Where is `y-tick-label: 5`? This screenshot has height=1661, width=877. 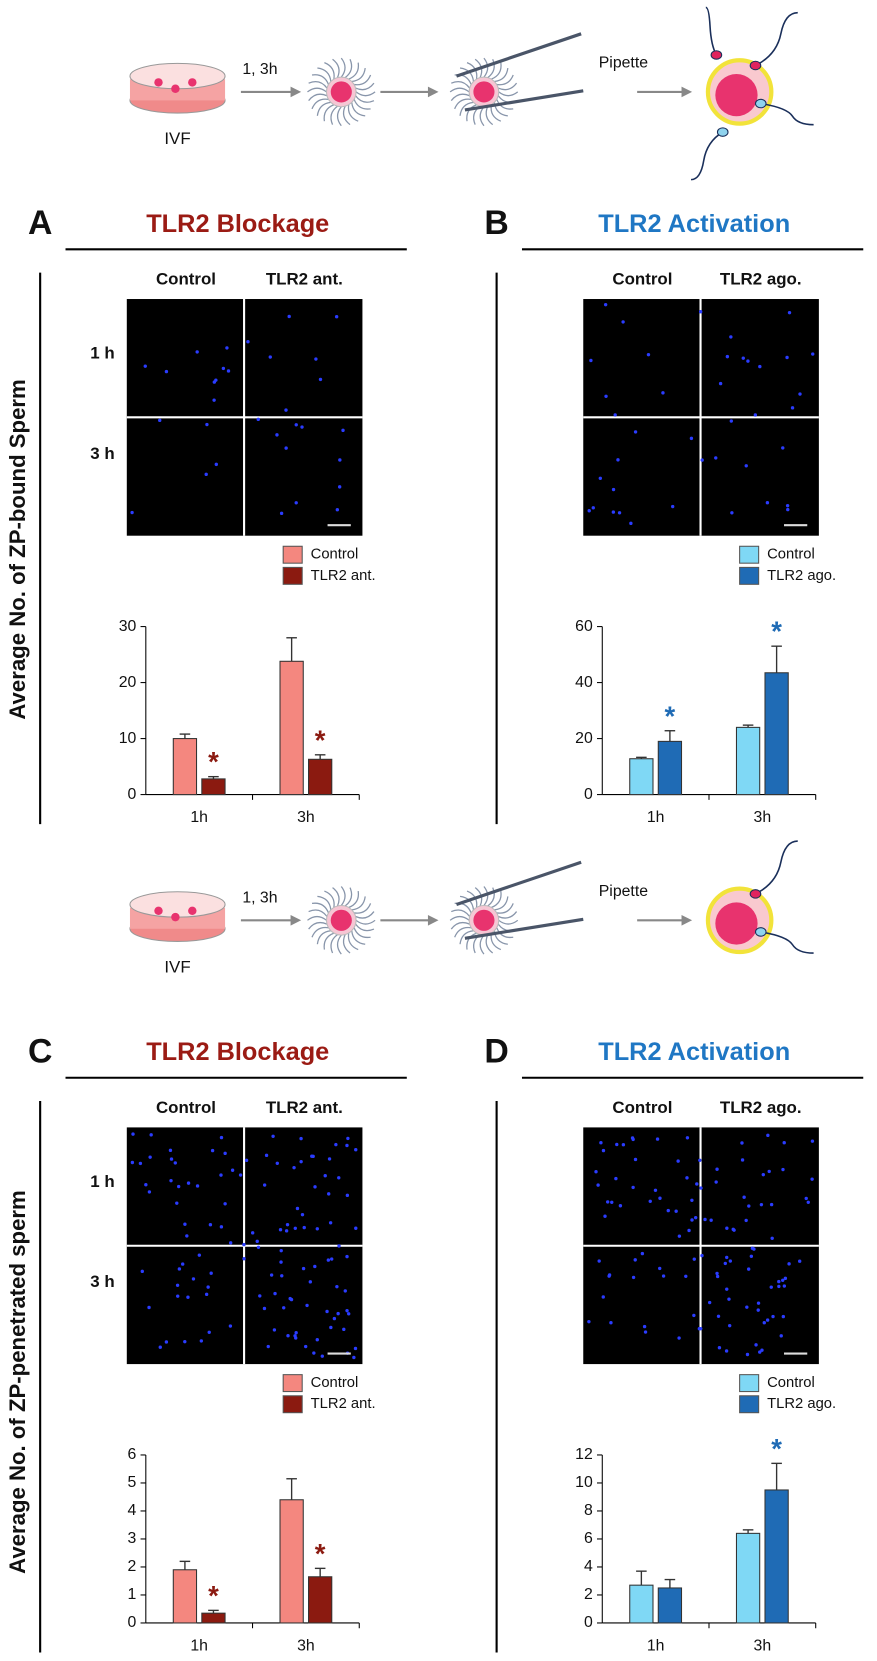
y-tick-label: 5 is located at coordinates (131, 1482).